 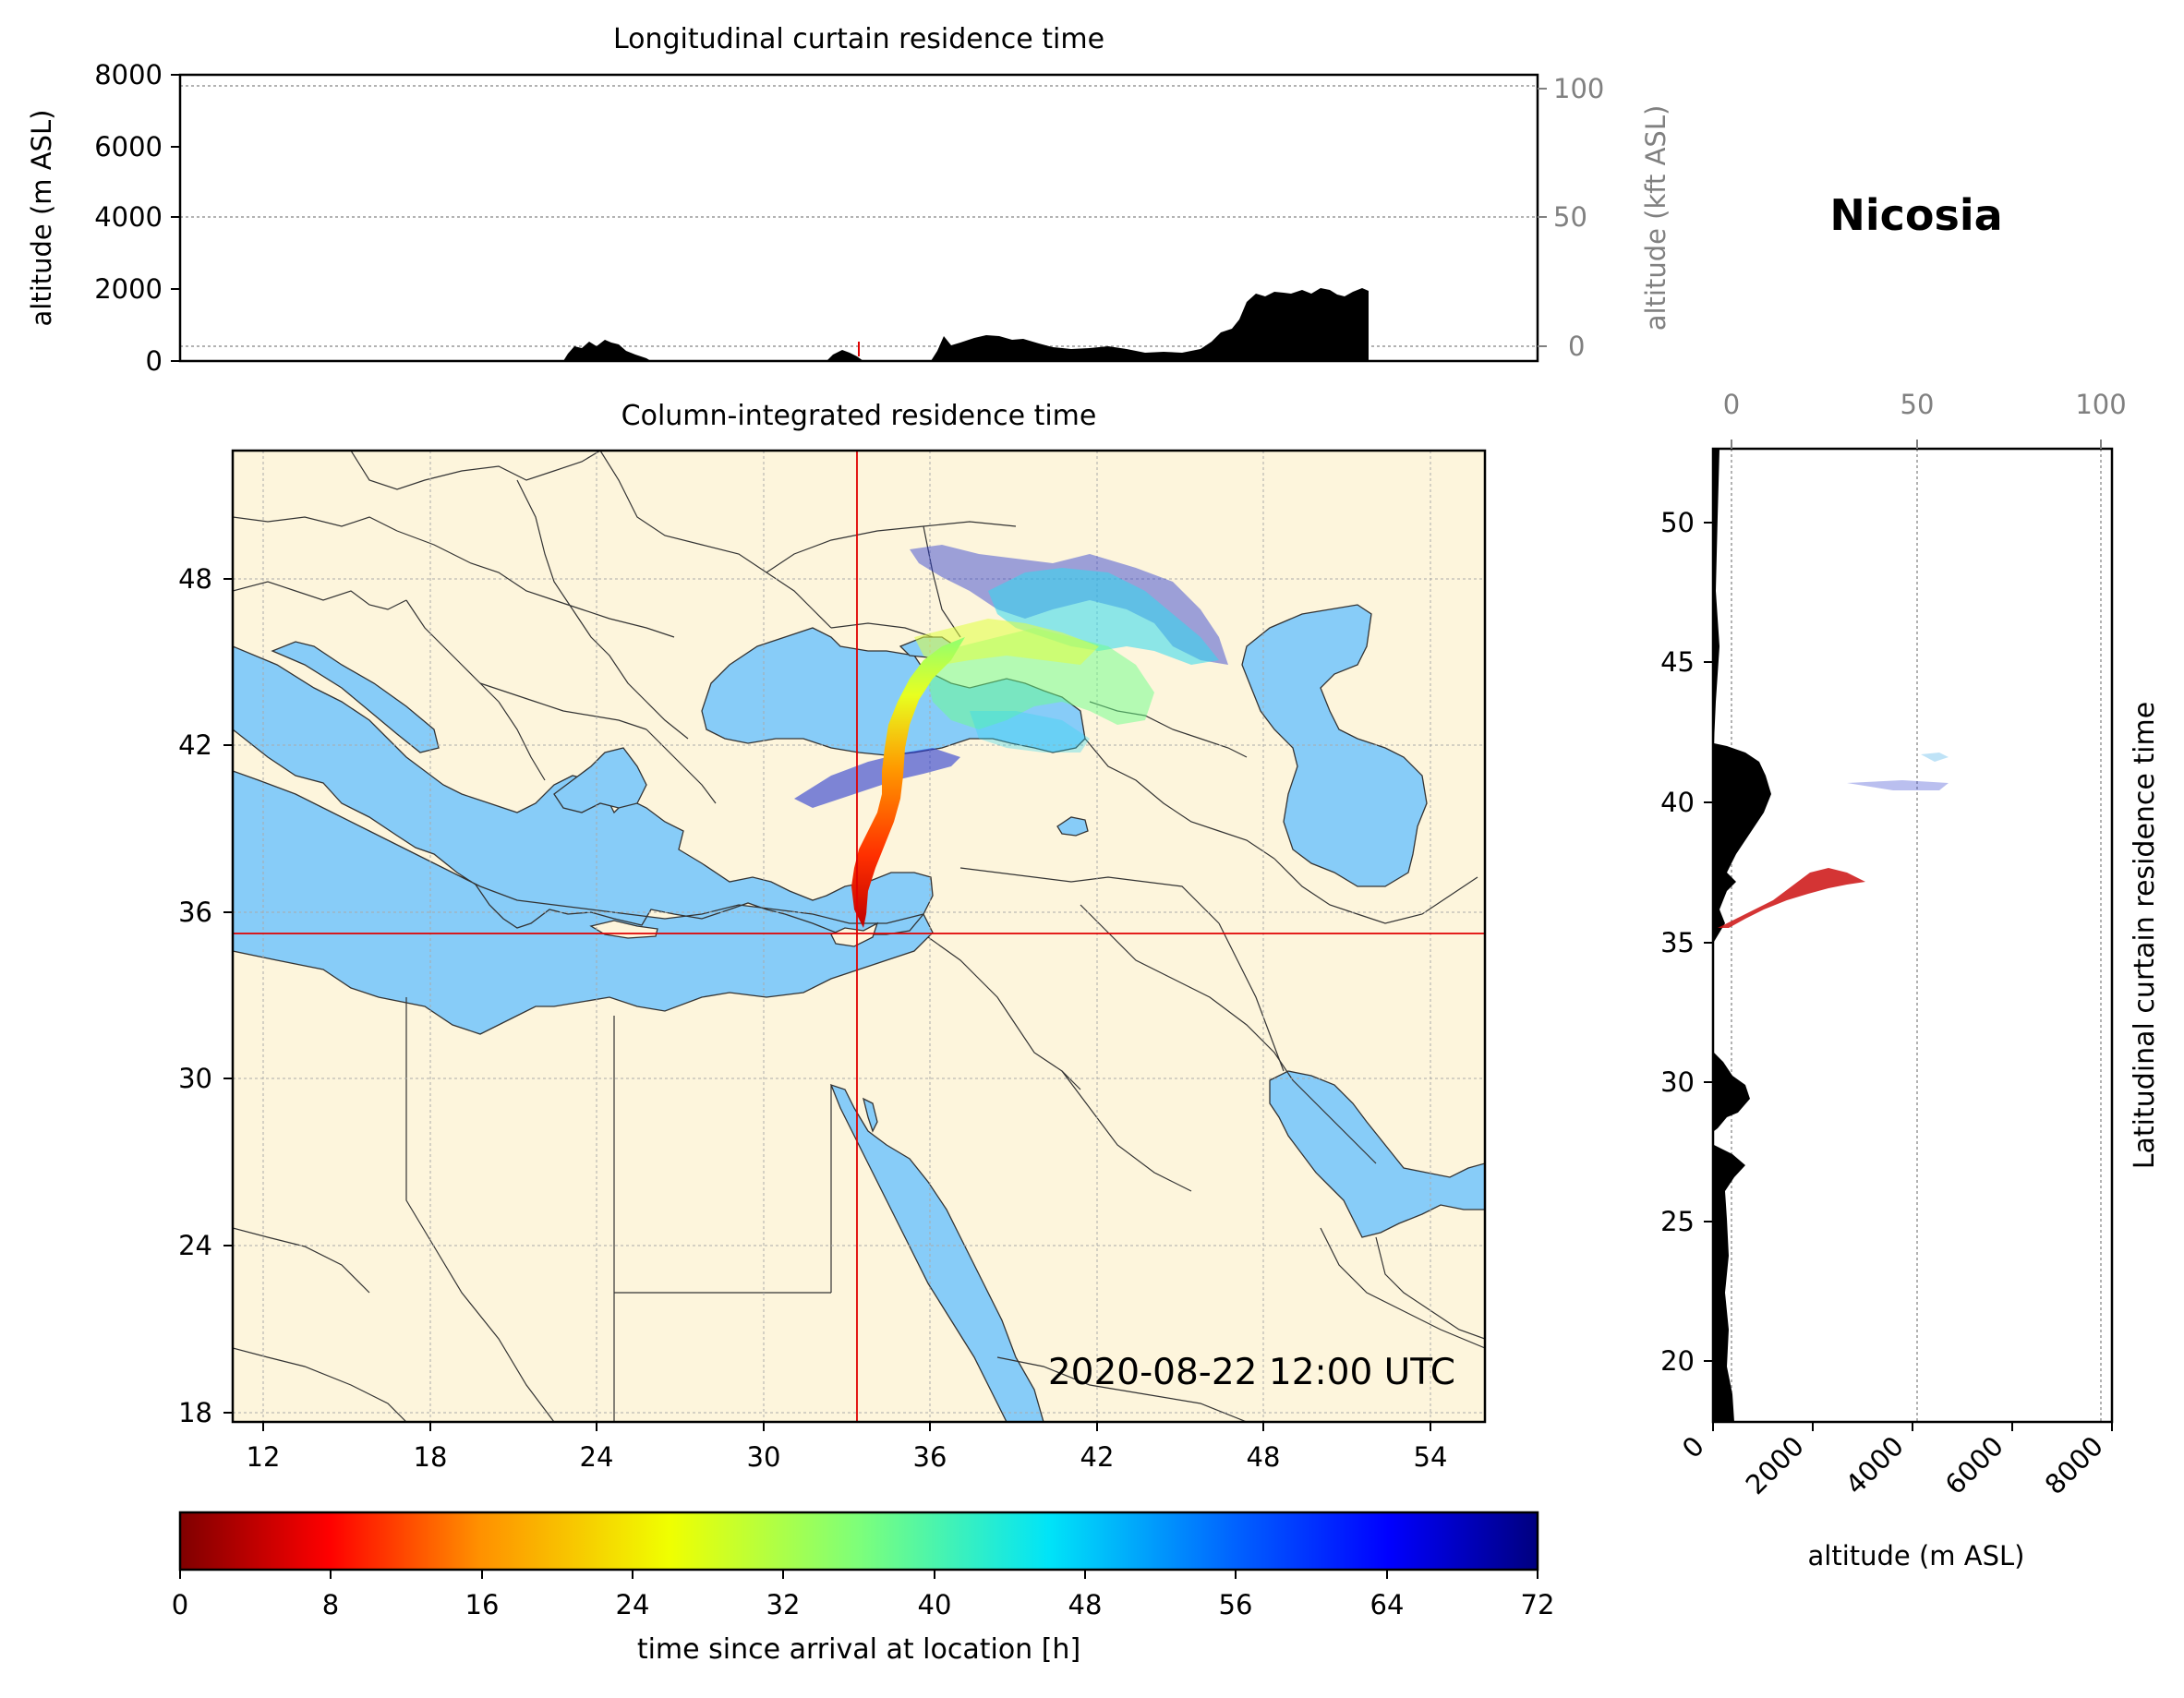 What do you see at coordinates (1875, 1465) in the screenshot?
I see `right-xtick-4000: 4000` at bounding box center [1875, 1465].